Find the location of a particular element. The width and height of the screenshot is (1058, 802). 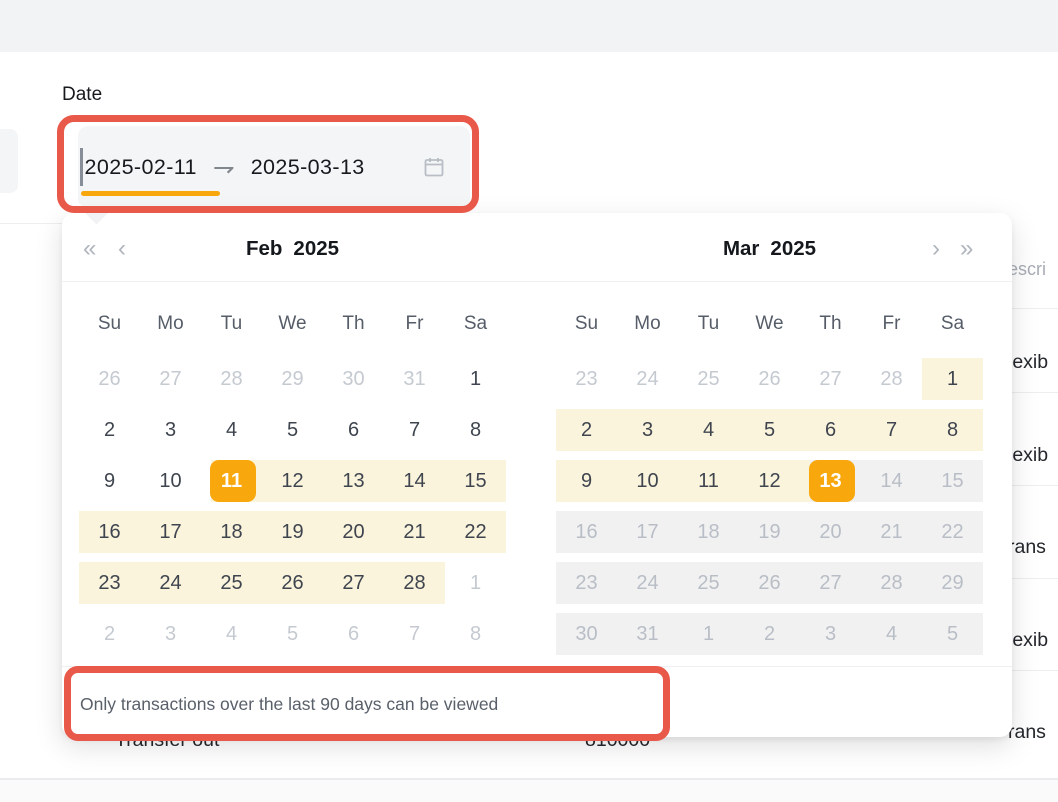

day-cell: 29 is located at coordinates (952, 583).